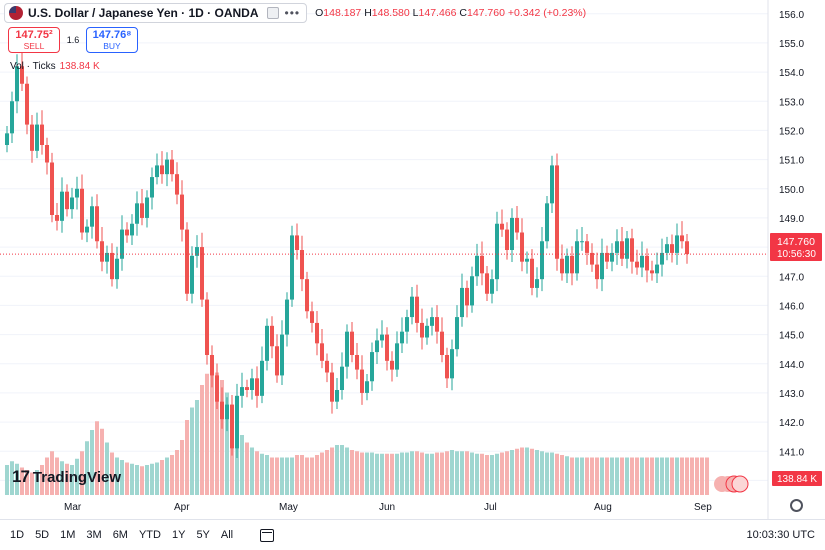 This screenshot has width=825, height=550. What do you see at coordinates (120, 535) in the screenshot?
I see `timeframe-6m: 6M` at bounding box center [120, 535].